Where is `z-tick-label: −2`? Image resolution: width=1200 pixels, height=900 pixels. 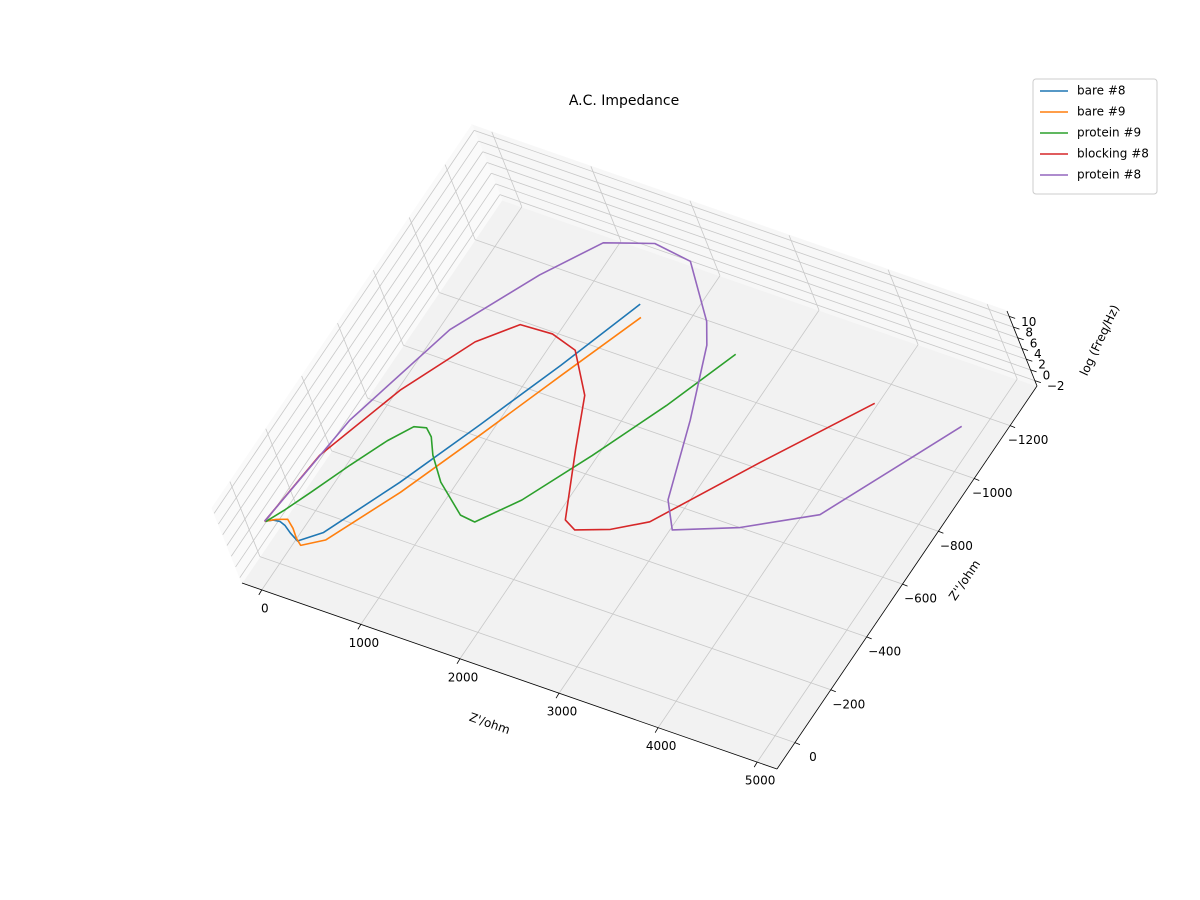
z-tick-label: −2 is located at coordinates (1056, 386).